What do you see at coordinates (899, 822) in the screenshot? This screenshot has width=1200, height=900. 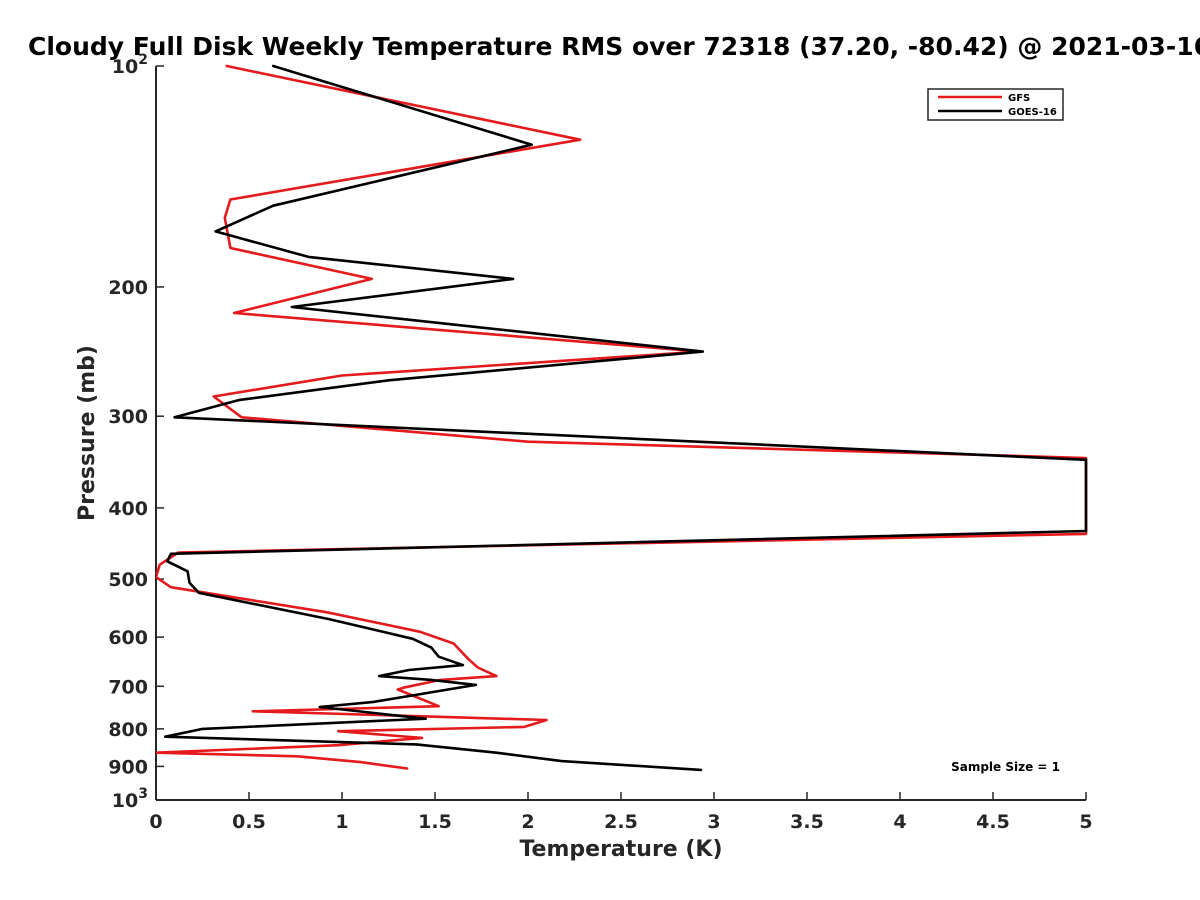 I see `x-tick-label: 4` at bounding box center [899, 822].